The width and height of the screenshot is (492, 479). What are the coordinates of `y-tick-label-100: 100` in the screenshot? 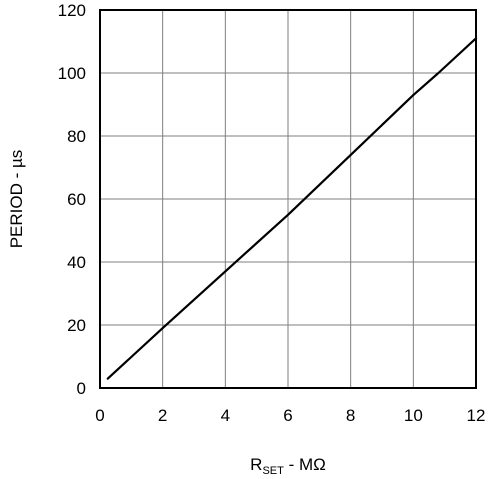 It's located at (72, 73).